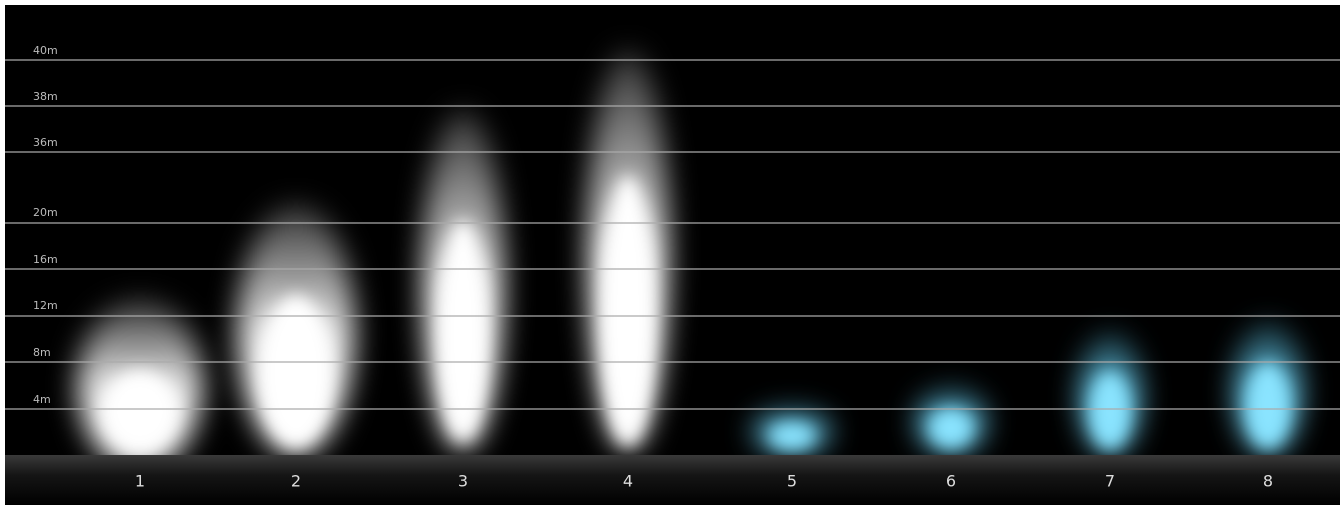  Describe the element at coordinates (1268, 481) in the screenshot. I see `beam-number: 8` at that location.